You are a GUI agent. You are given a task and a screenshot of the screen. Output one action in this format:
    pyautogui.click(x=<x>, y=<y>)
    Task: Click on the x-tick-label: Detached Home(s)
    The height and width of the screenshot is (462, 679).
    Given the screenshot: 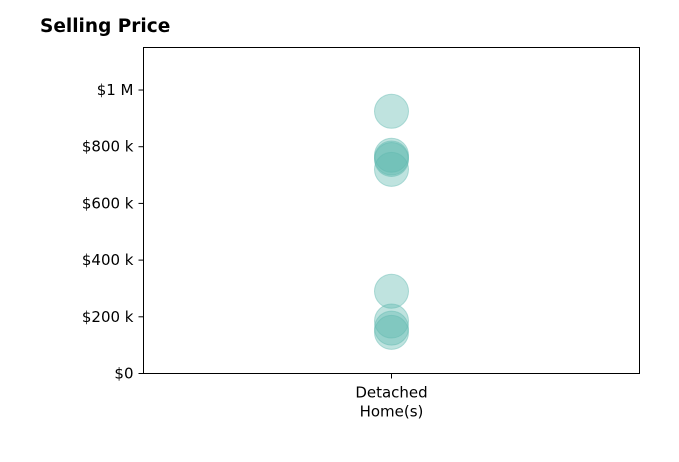 What is the action you would take?
    pyautogui.click(x=391, y=402)
    